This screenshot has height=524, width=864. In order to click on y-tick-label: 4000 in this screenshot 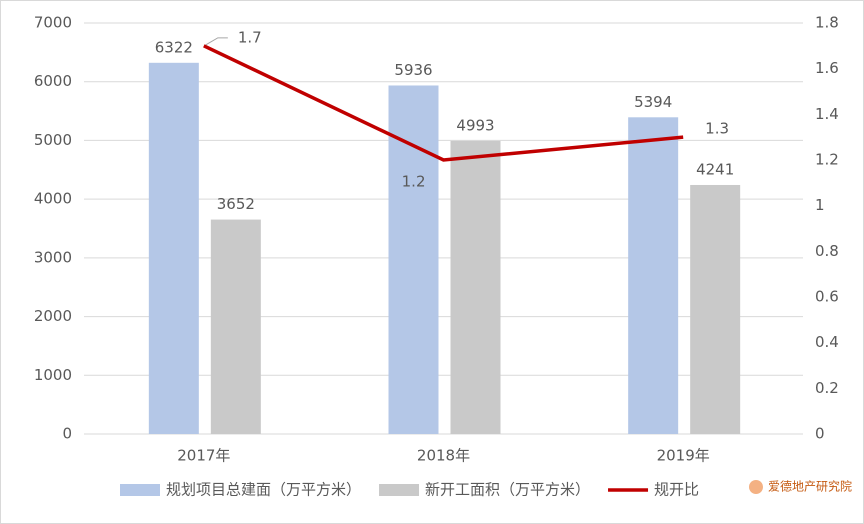, I will do `click(53, 199)`.